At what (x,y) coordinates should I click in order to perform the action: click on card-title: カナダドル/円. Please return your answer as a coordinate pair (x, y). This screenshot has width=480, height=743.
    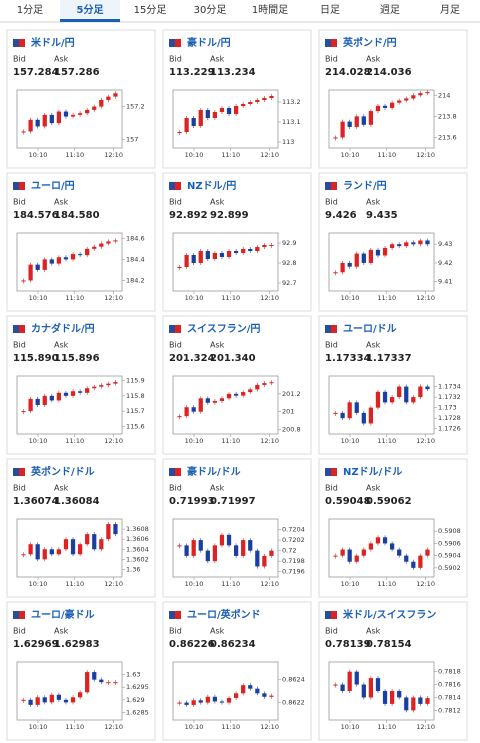
    Looking at the image, I should click on (63, 328).